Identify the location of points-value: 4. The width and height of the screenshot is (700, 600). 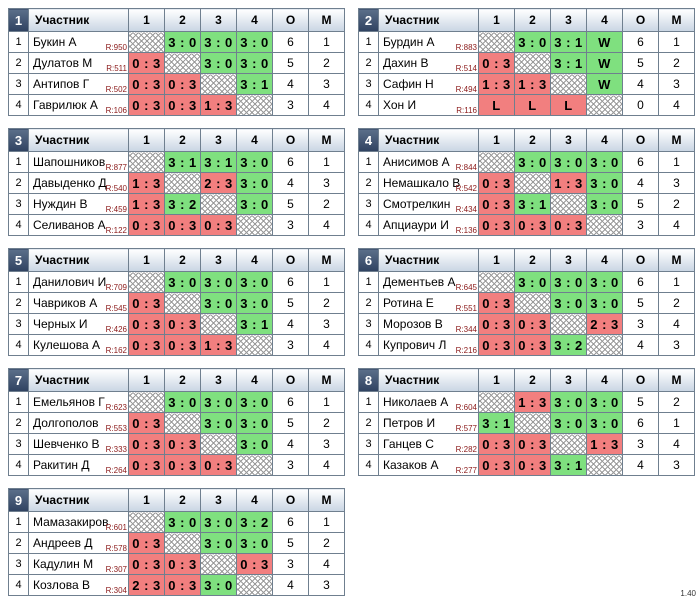
(640, 183).